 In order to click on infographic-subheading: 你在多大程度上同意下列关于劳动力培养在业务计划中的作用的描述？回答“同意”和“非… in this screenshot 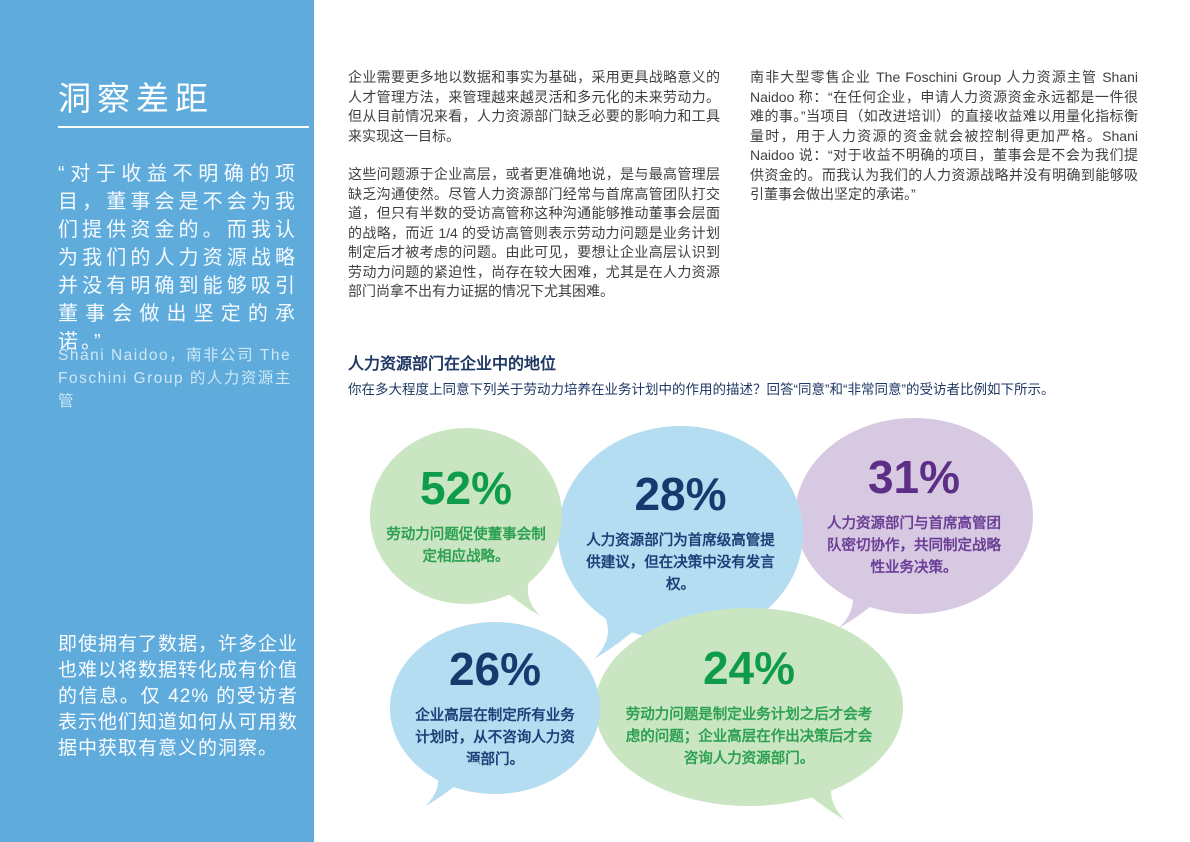, I will do `click(701, 389)`.